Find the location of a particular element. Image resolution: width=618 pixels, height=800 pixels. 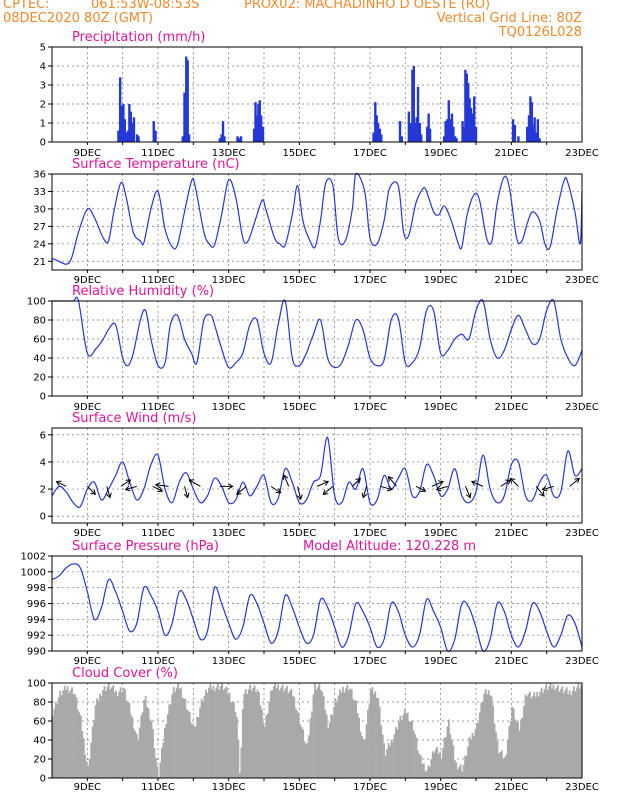

temp-frame is located at coordinates (317, 222).